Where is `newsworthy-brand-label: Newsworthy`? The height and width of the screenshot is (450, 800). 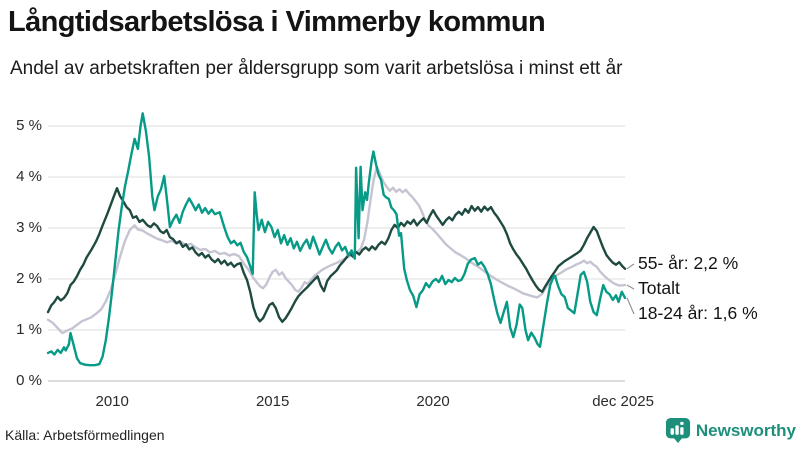
newsworthy-brand-label: Newsworthy is located at coordinates (745, 430).